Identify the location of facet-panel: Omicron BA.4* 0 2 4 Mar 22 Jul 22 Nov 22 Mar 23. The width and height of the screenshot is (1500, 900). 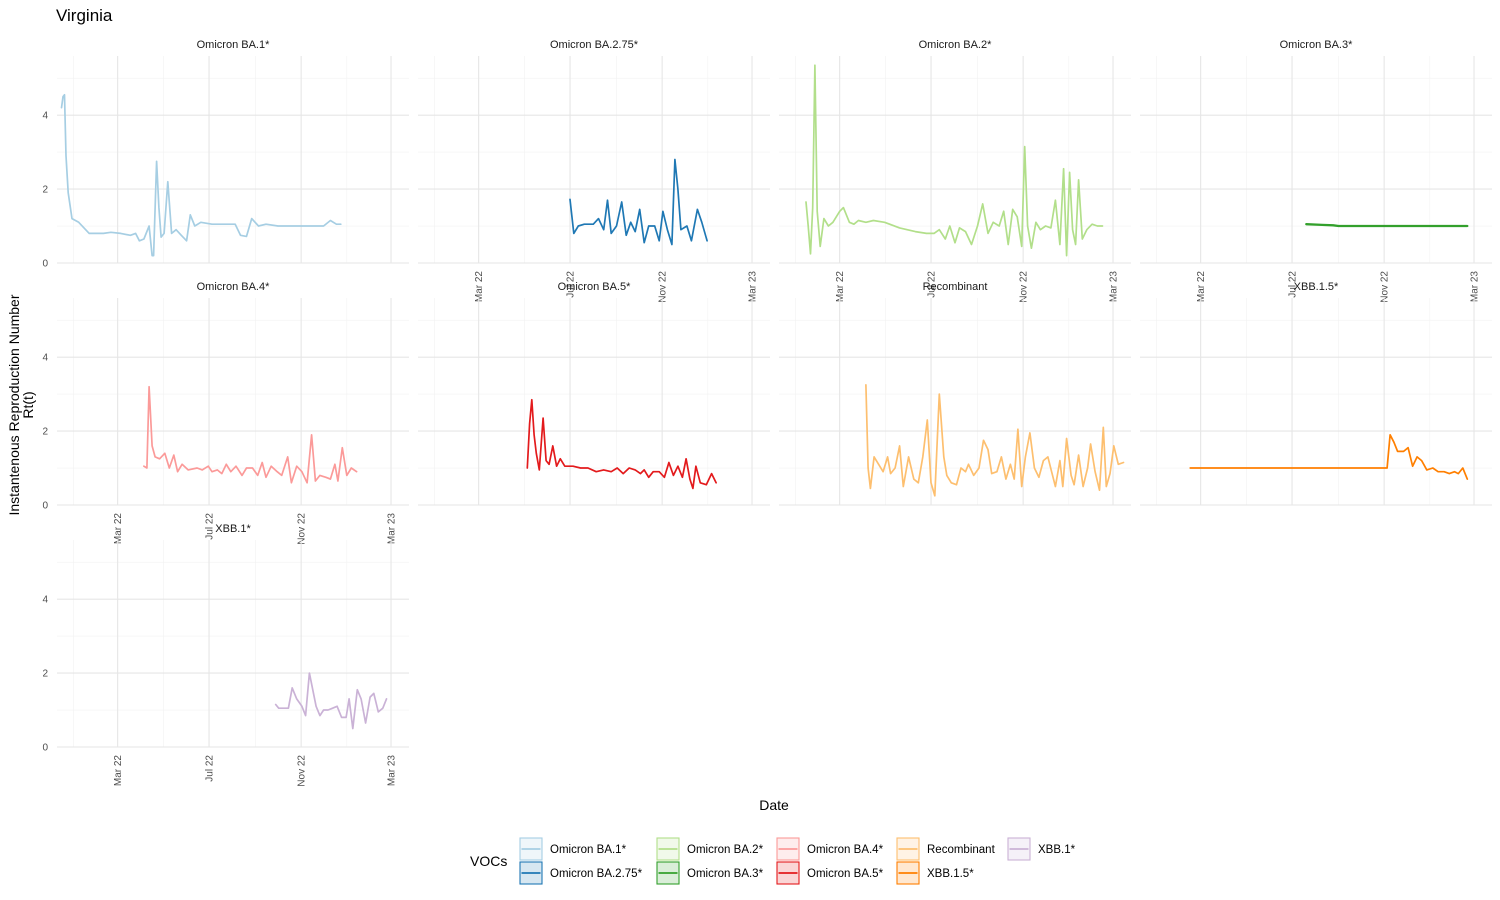
(225, 413).